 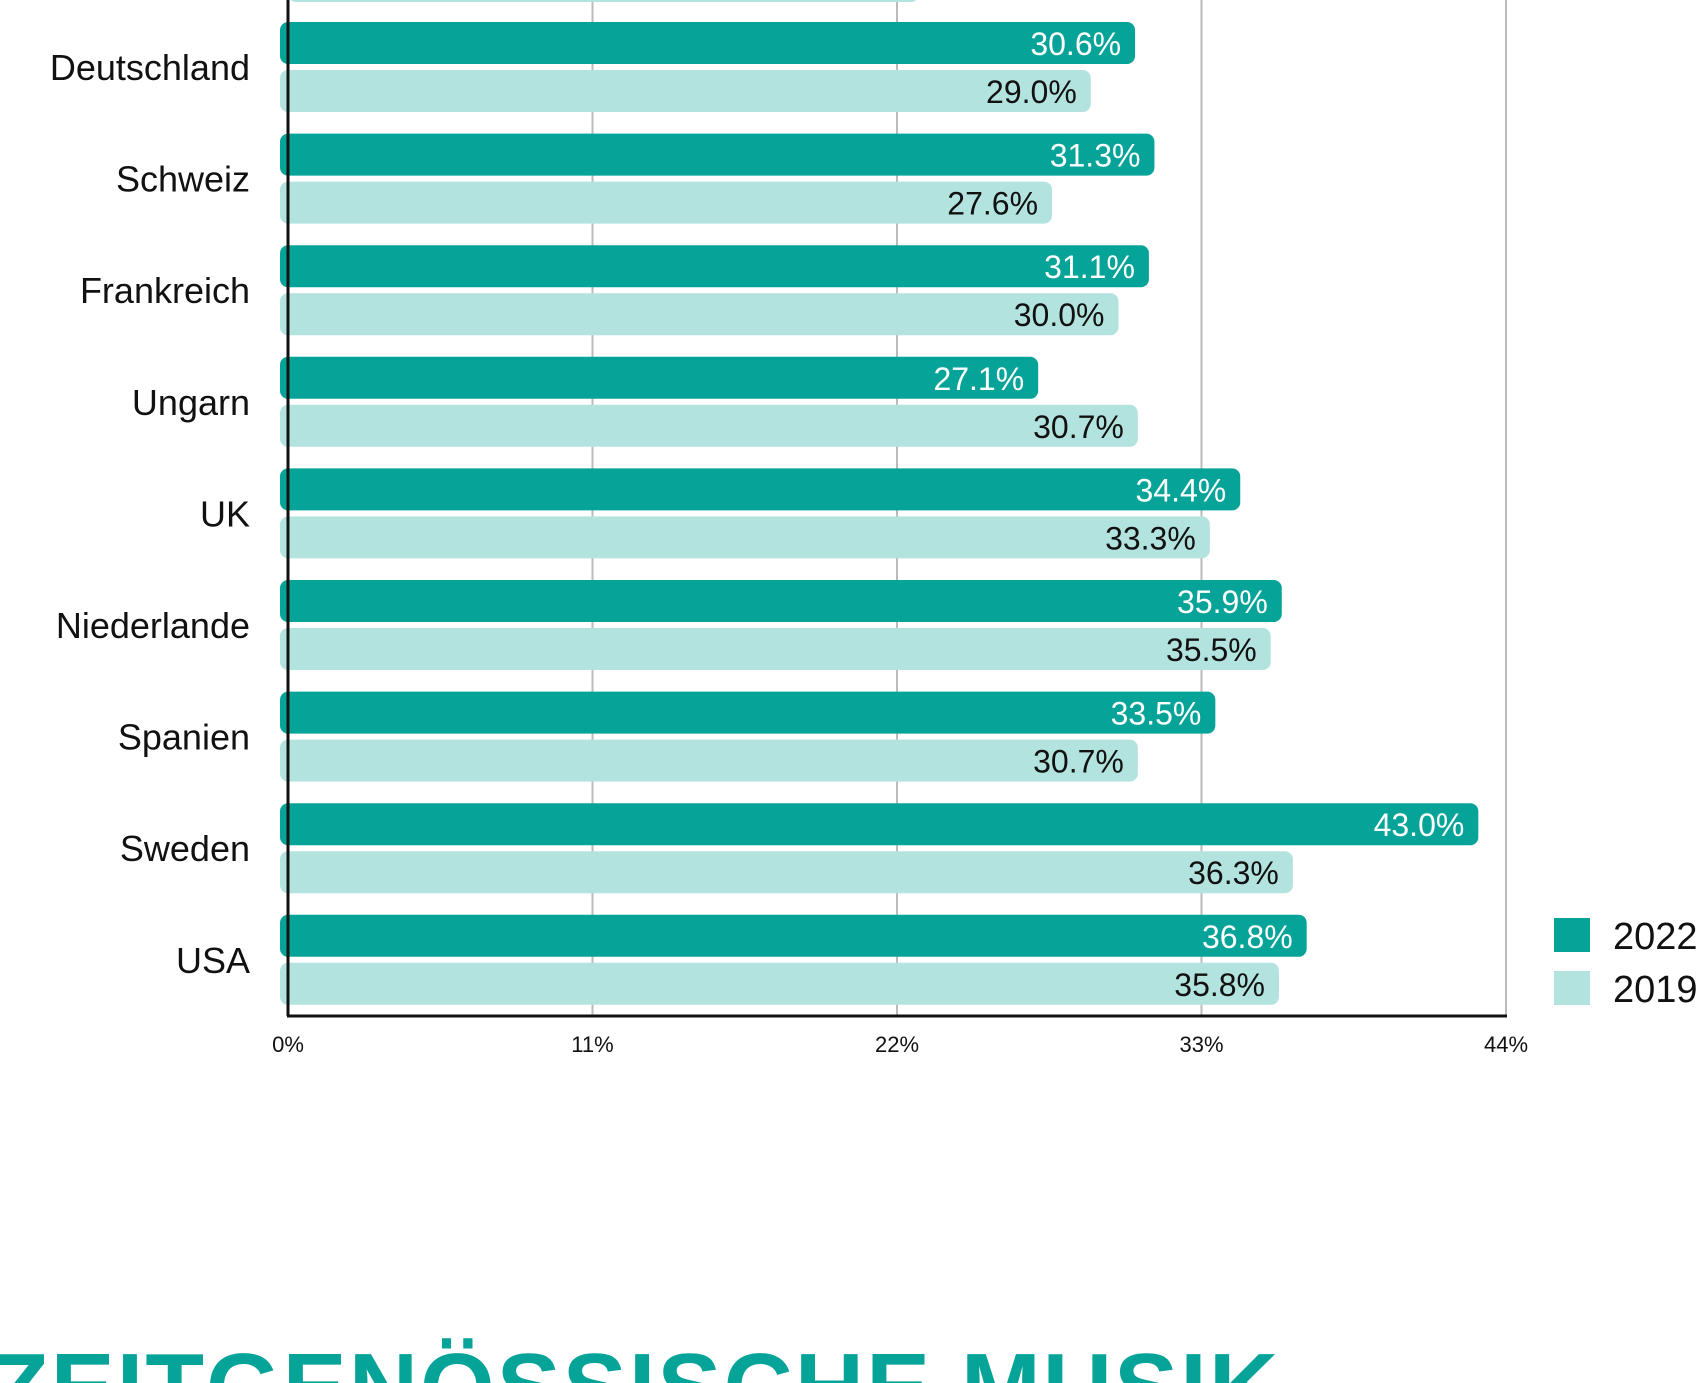 I want to click on bar-uk-2022, so click(x=760, y=489).